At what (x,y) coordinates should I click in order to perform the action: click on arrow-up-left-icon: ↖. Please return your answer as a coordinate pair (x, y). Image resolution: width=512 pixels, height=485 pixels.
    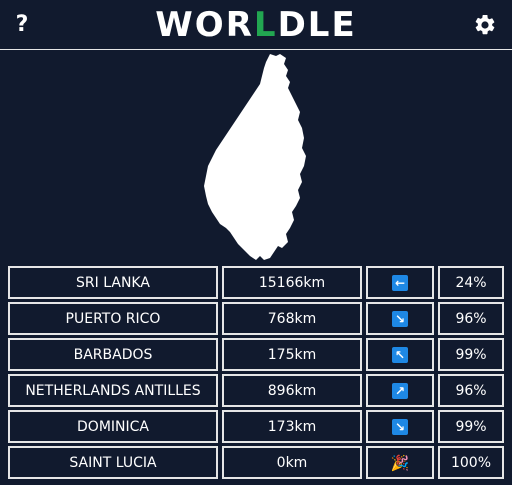
    Looking at the image, I should click on (400, 354).